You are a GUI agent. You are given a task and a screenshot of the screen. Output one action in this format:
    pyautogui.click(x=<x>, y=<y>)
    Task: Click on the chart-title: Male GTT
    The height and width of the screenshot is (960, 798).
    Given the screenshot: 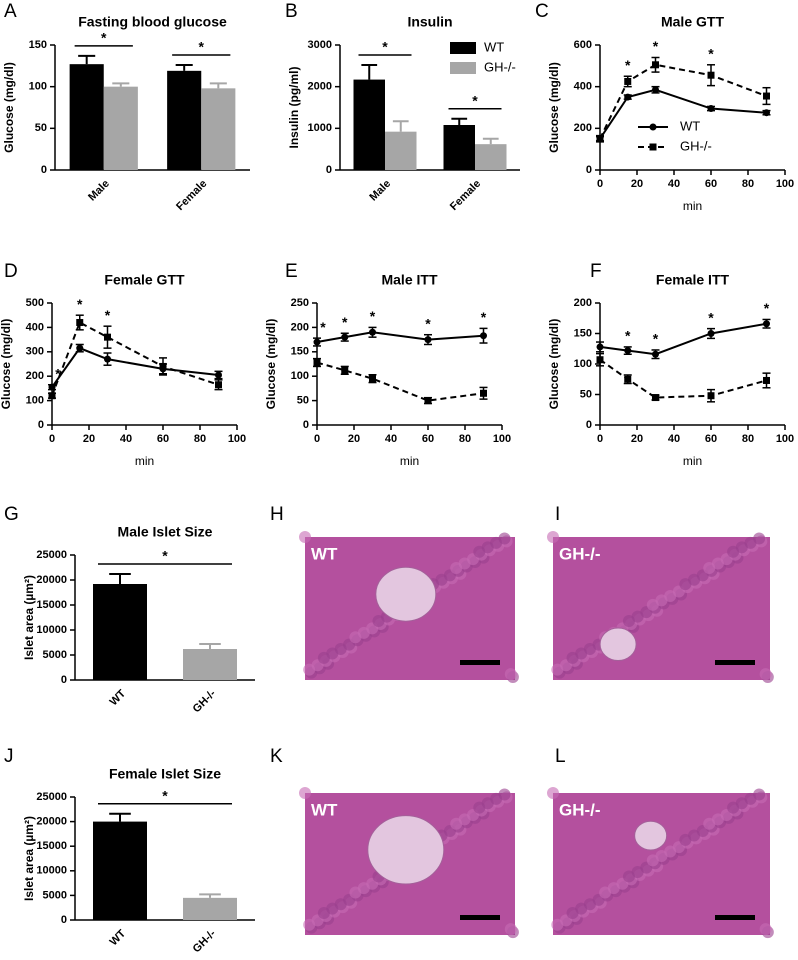 What is the action you would take?
    pyautogui.click(x=692, y=22)
    